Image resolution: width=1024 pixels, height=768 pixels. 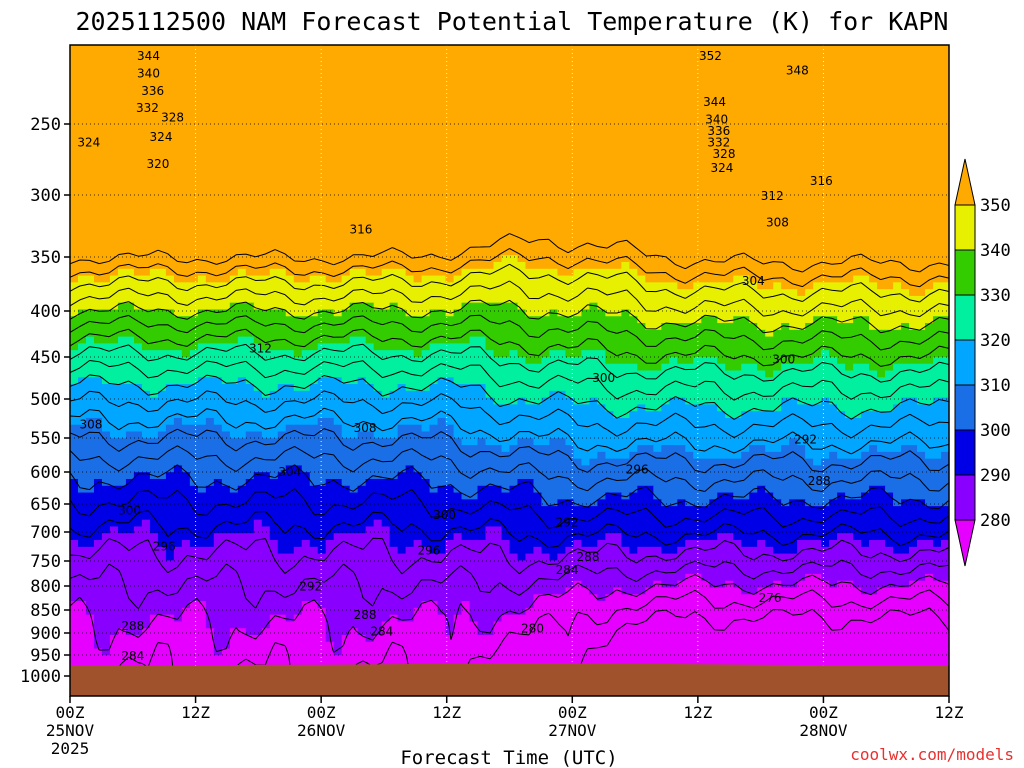 I want to click on y-tick-label: 750, so click(x=45, y=562).